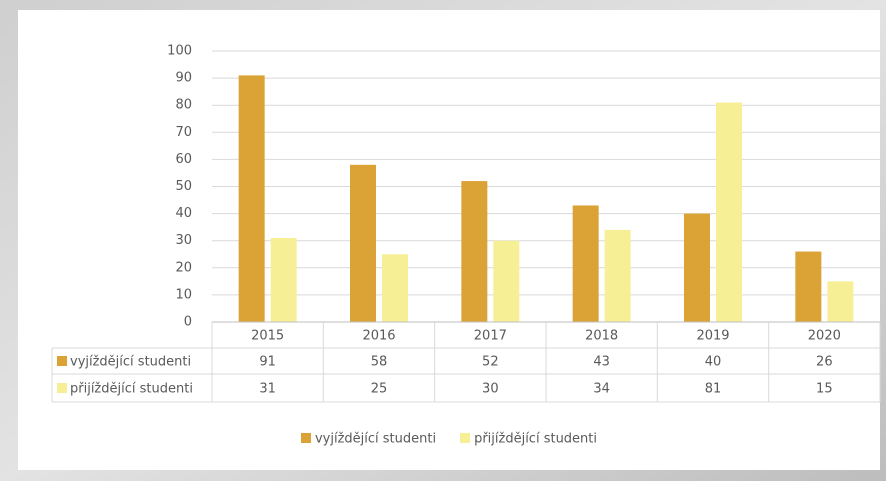 Image resolution: width=886 pixels, height=481 pixels. Describe the element at coordinates (131, 389) in the screenshot. I see `table-series-name: přijíždějící studenti` at that location.